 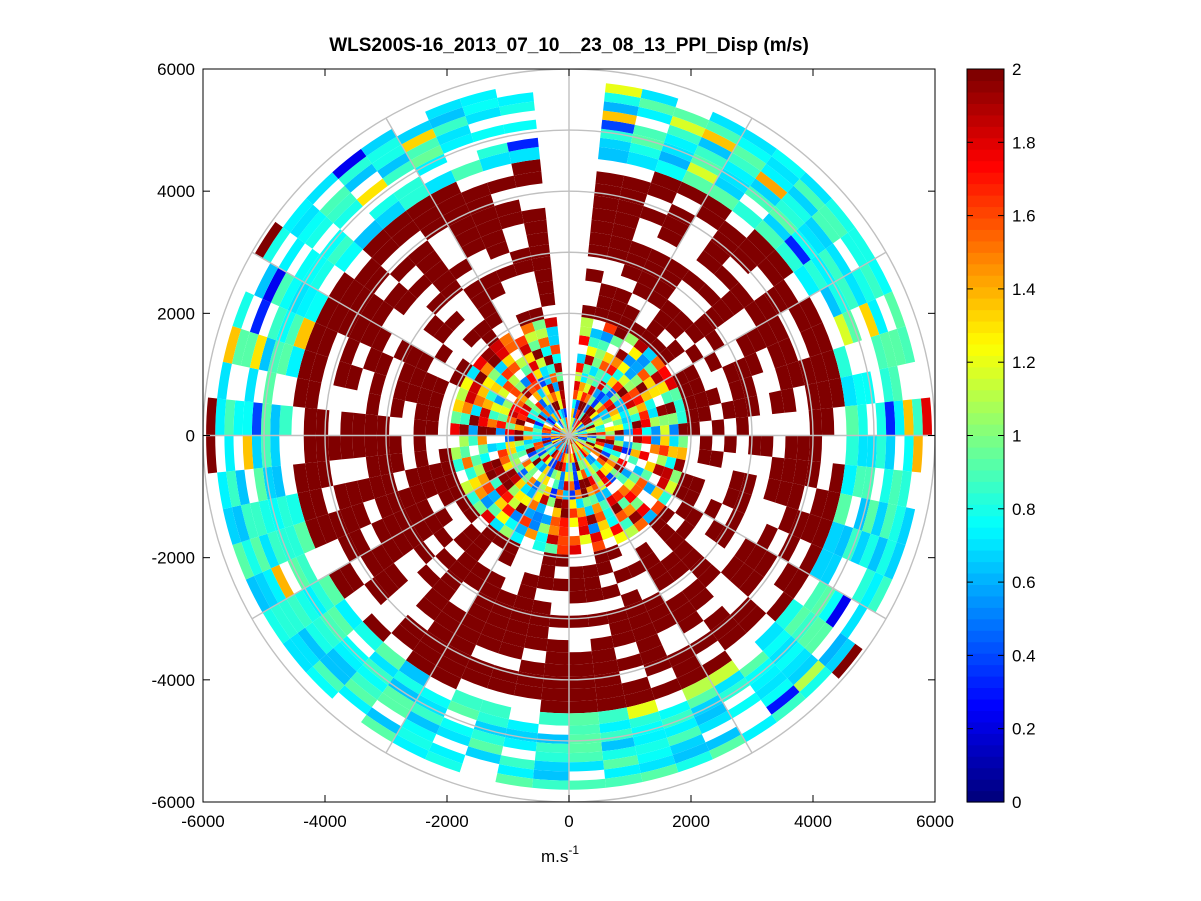 What do you see at coordinates (173, 802) in the screenshot?
I see `y-tick-label: -6000` at bounding box center [173, 802].